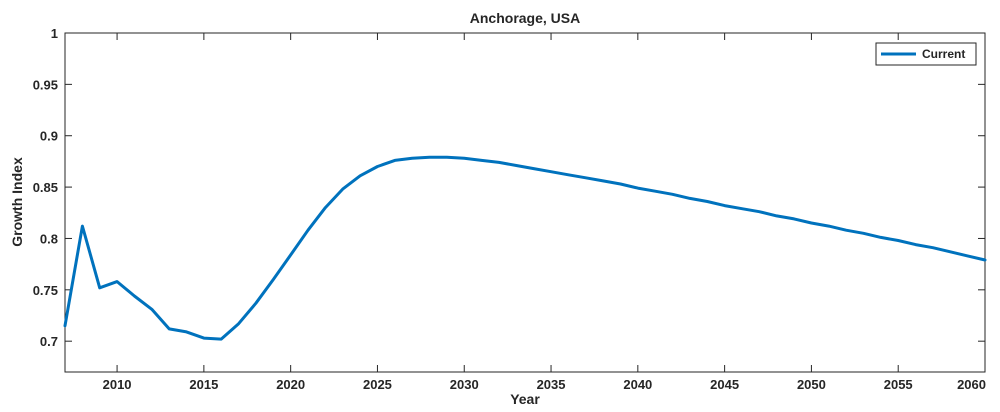 The image size is (1000, 412). I want to click on x-tick-label: 2010, so click(117, 384).